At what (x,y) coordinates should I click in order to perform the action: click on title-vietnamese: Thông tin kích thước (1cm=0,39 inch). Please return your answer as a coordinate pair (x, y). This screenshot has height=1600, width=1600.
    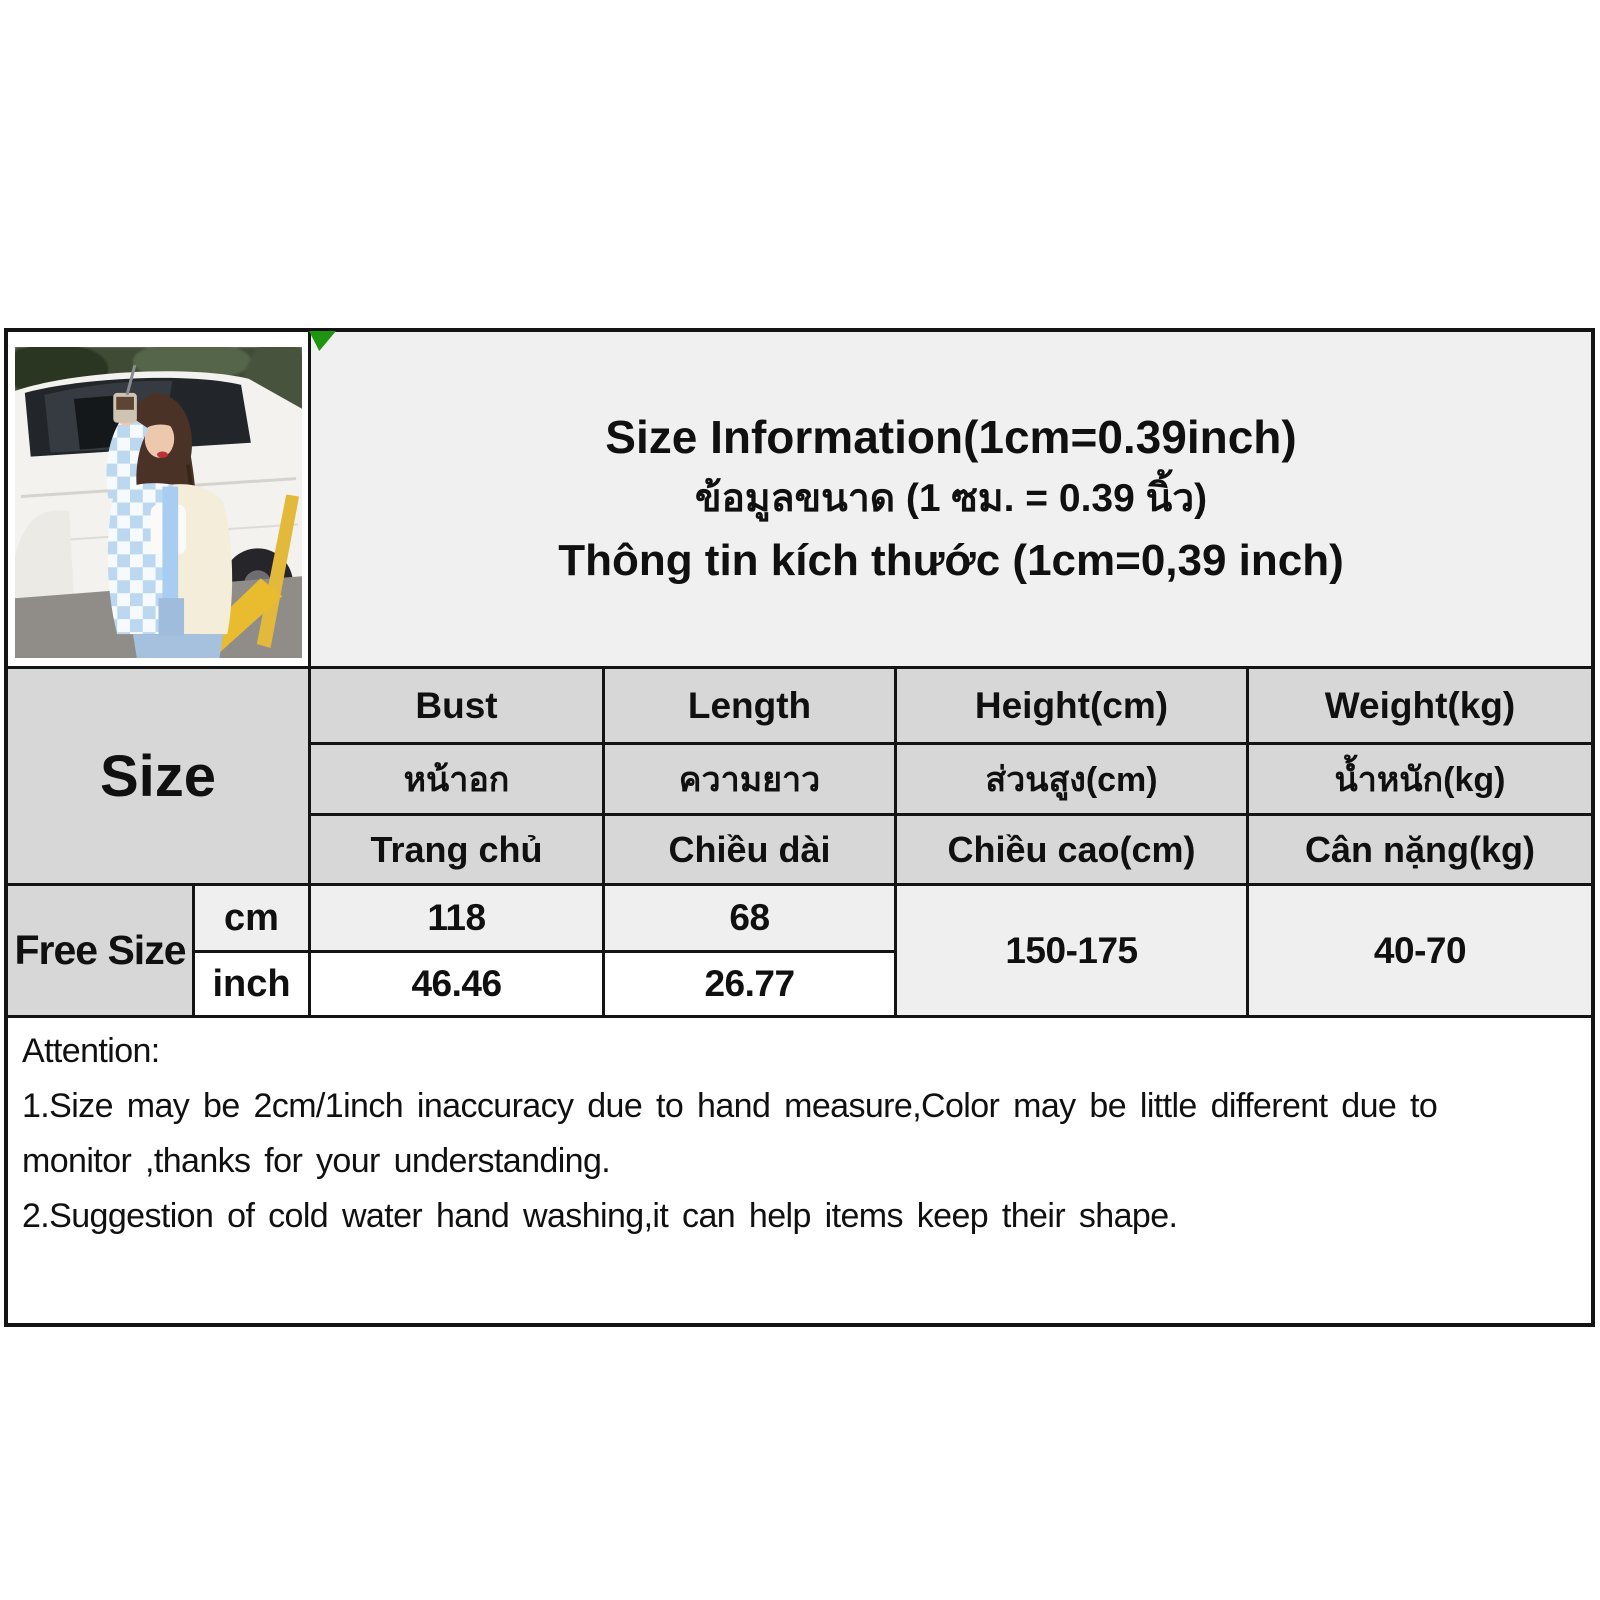
    Looking at the image, I should click on (951, 560).